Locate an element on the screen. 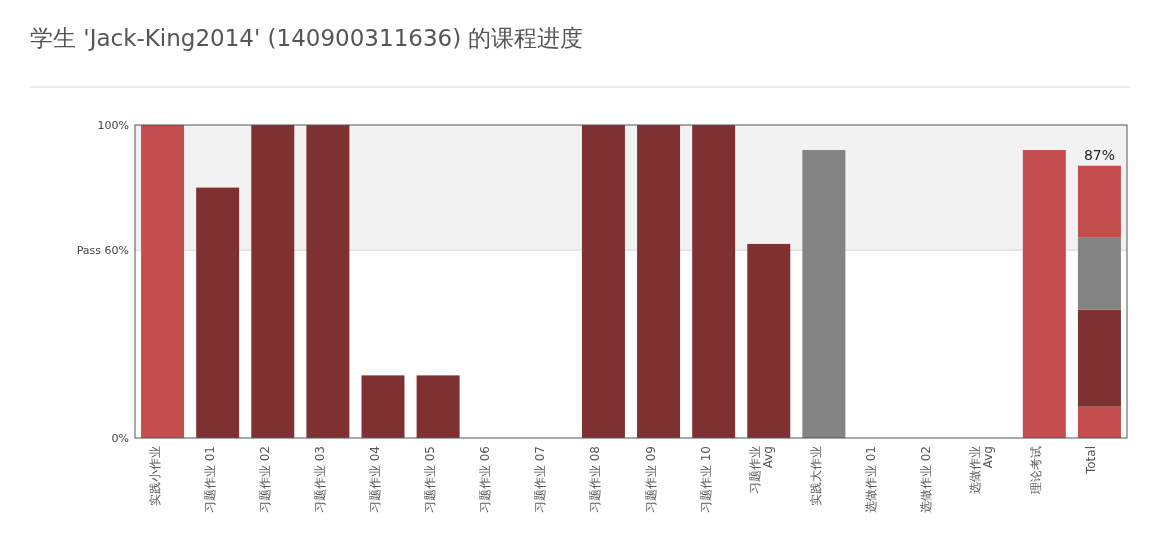  x-tick-label: 理论考试 is located at coordinates (1036, 470).